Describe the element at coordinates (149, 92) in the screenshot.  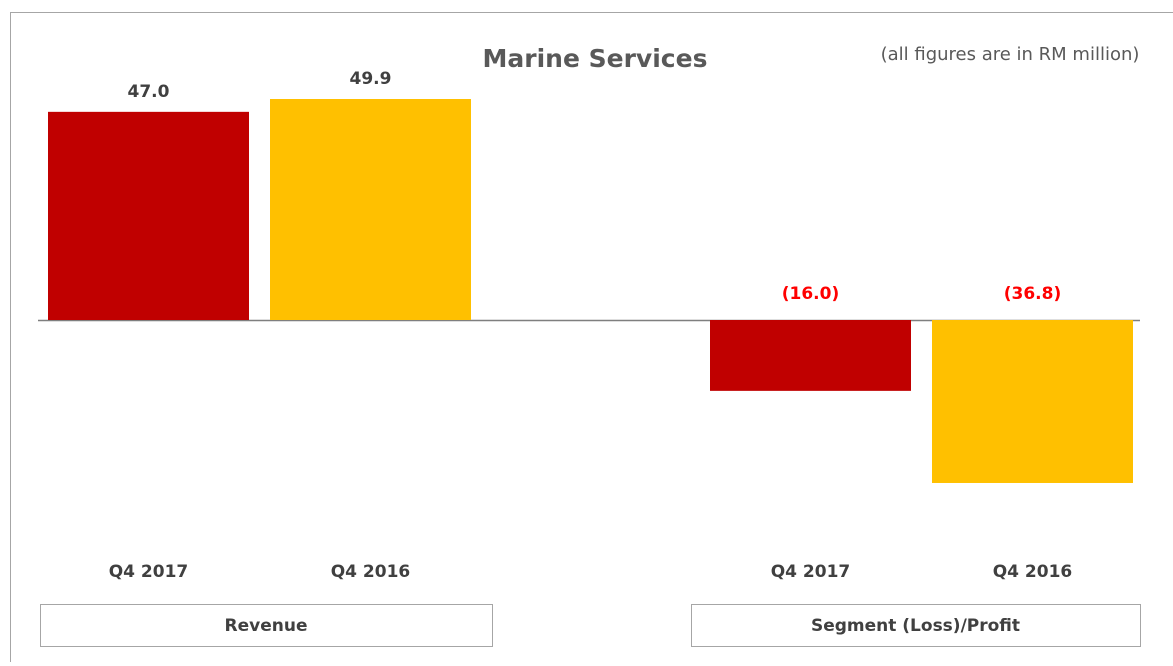
I see `value-label: 47.0` at that location.